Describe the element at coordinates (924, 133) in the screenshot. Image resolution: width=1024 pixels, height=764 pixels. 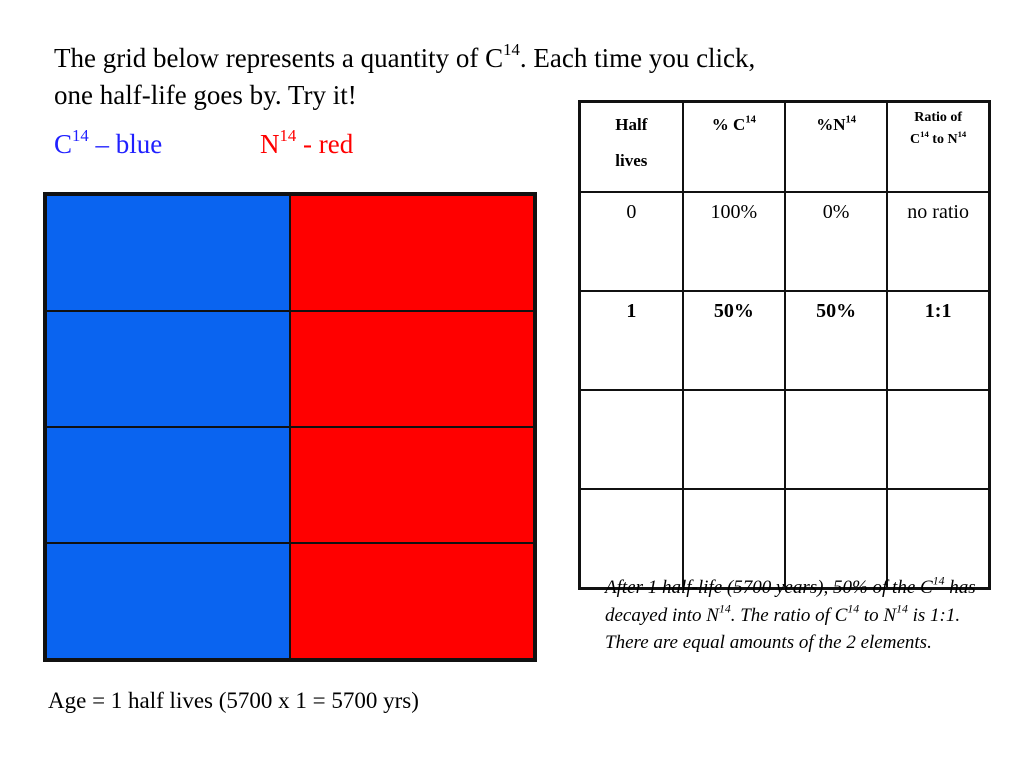
I see `header-ratio-c-superscript: 14` at that location.